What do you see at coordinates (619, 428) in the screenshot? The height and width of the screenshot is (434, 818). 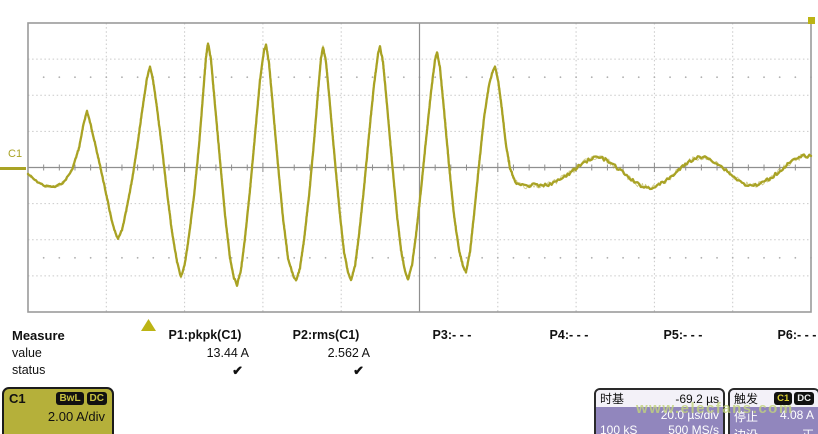 I see `timebase-samples: 100 kS` at bounding box center [619, 428].